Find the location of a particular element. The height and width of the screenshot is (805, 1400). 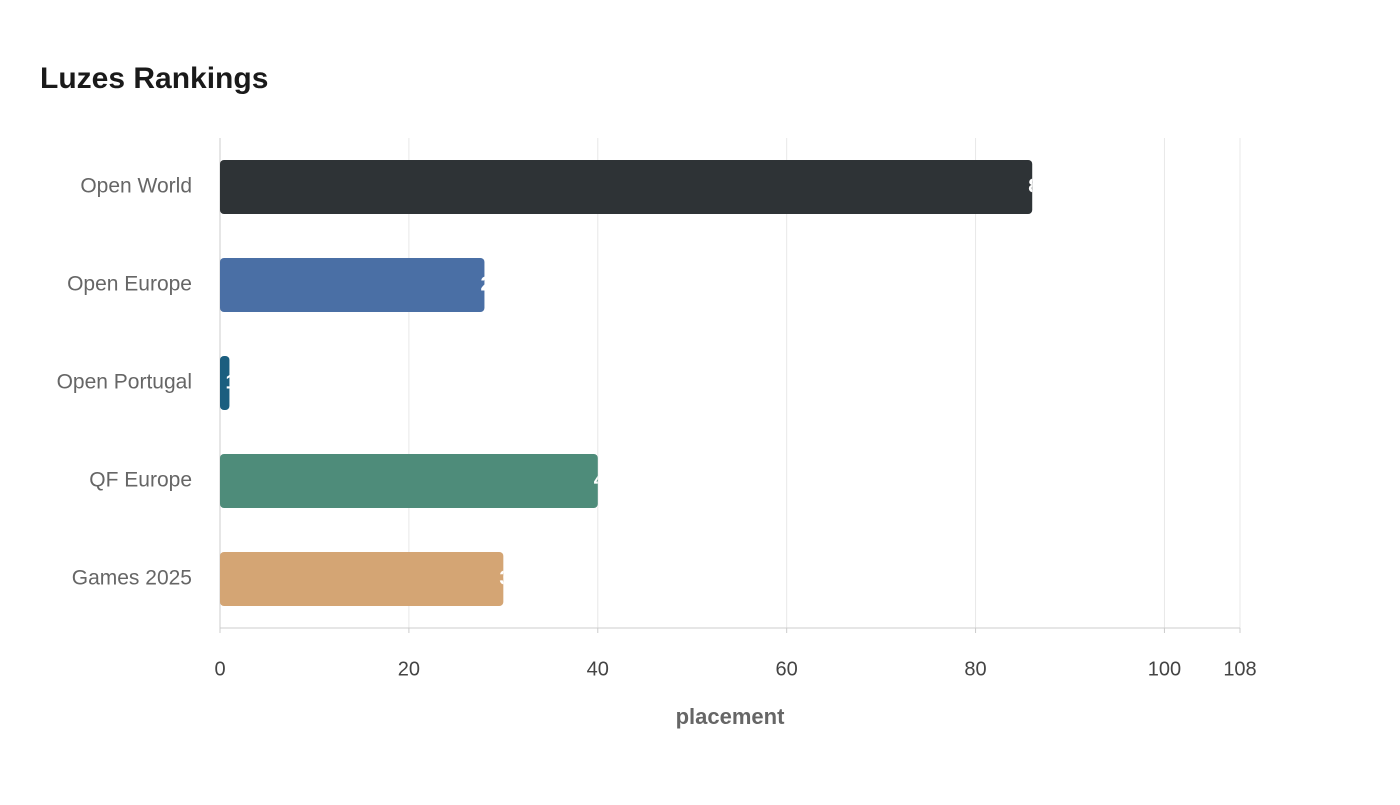

value-label: 30 is located at coordinates (510, 578).